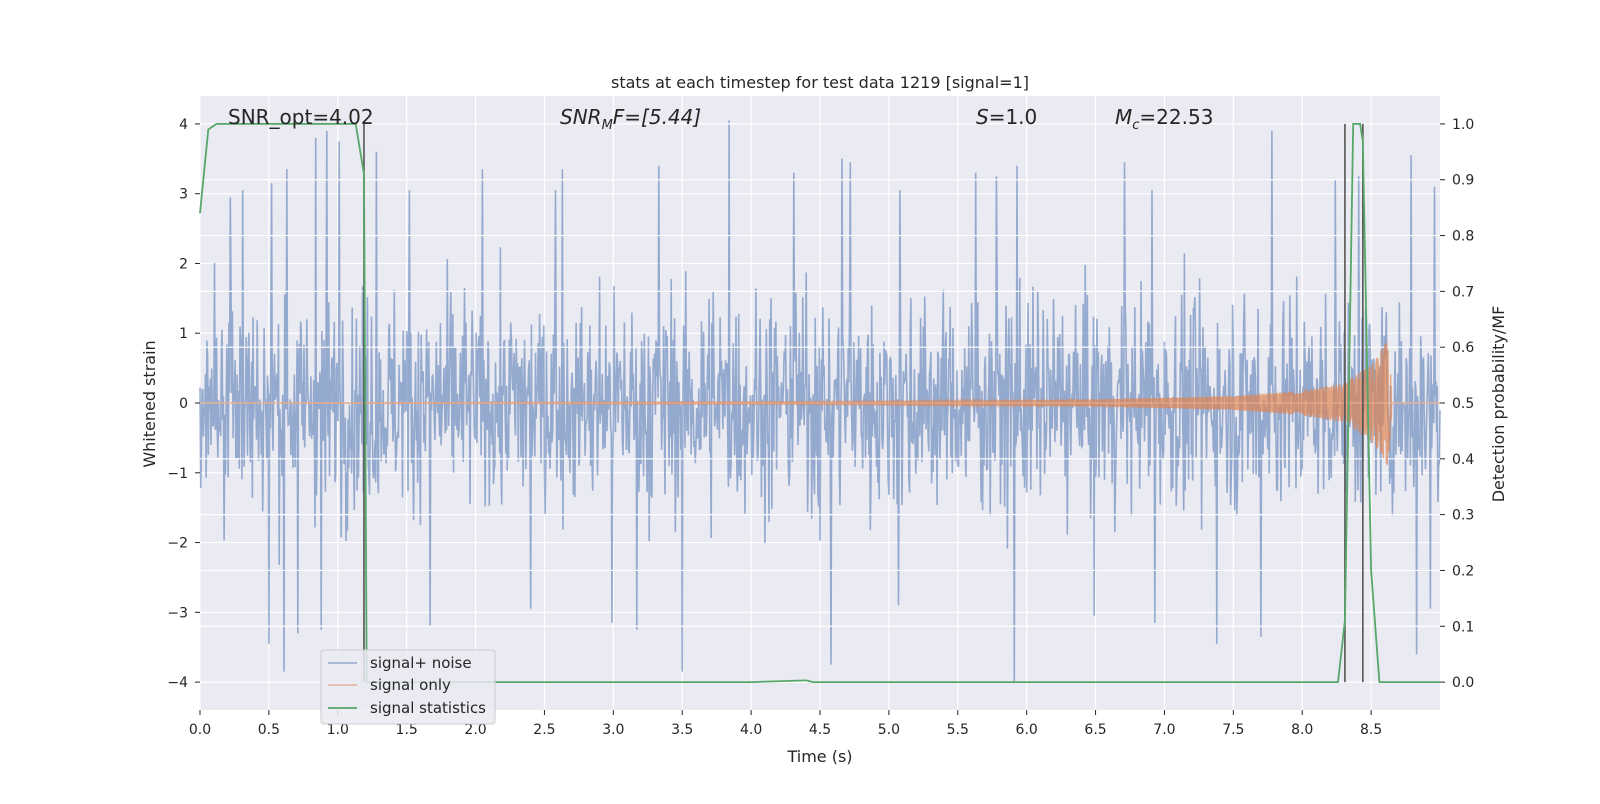 Image resolution: width=1600 pixels, height=804 pixels. Describe the element at coordinates (1498, 404) in the screenshot. I see `y-axis-label-right: Detection probability/MF` at that location.